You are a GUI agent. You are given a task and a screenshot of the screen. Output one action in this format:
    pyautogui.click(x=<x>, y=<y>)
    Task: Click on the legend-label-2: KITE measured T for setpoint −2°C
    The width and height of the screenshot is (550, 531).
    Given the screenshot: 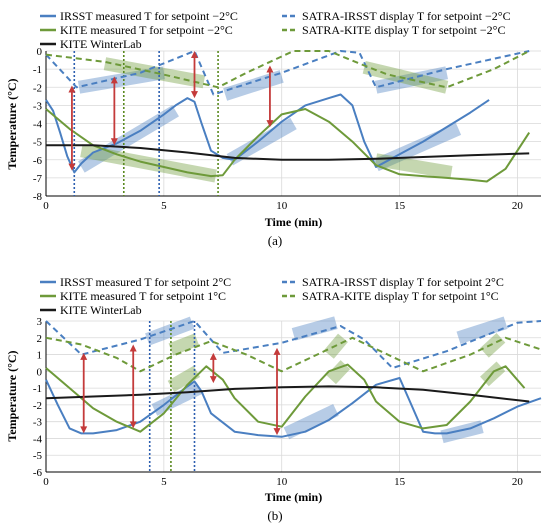 What is the action you would take?
    pyautogui.click(x=146, y=30)
    